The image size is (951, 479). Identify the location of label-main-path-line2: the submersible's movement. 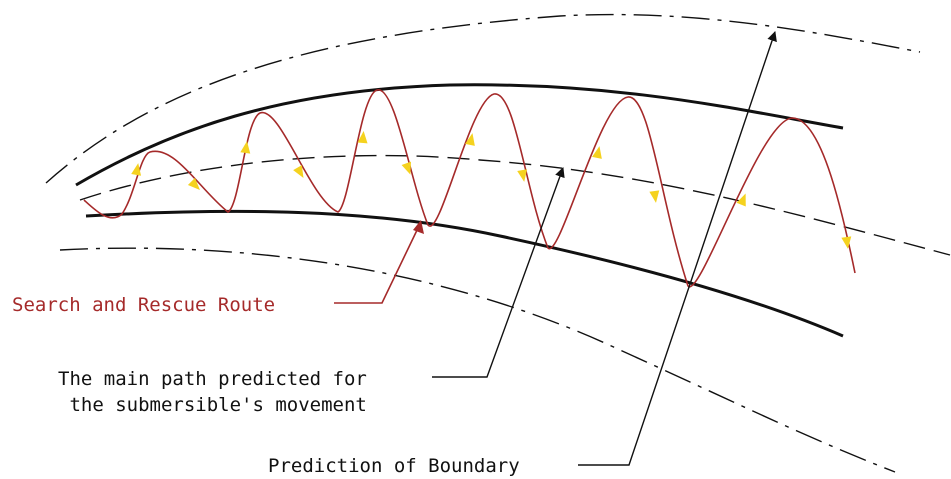
(218, 405).